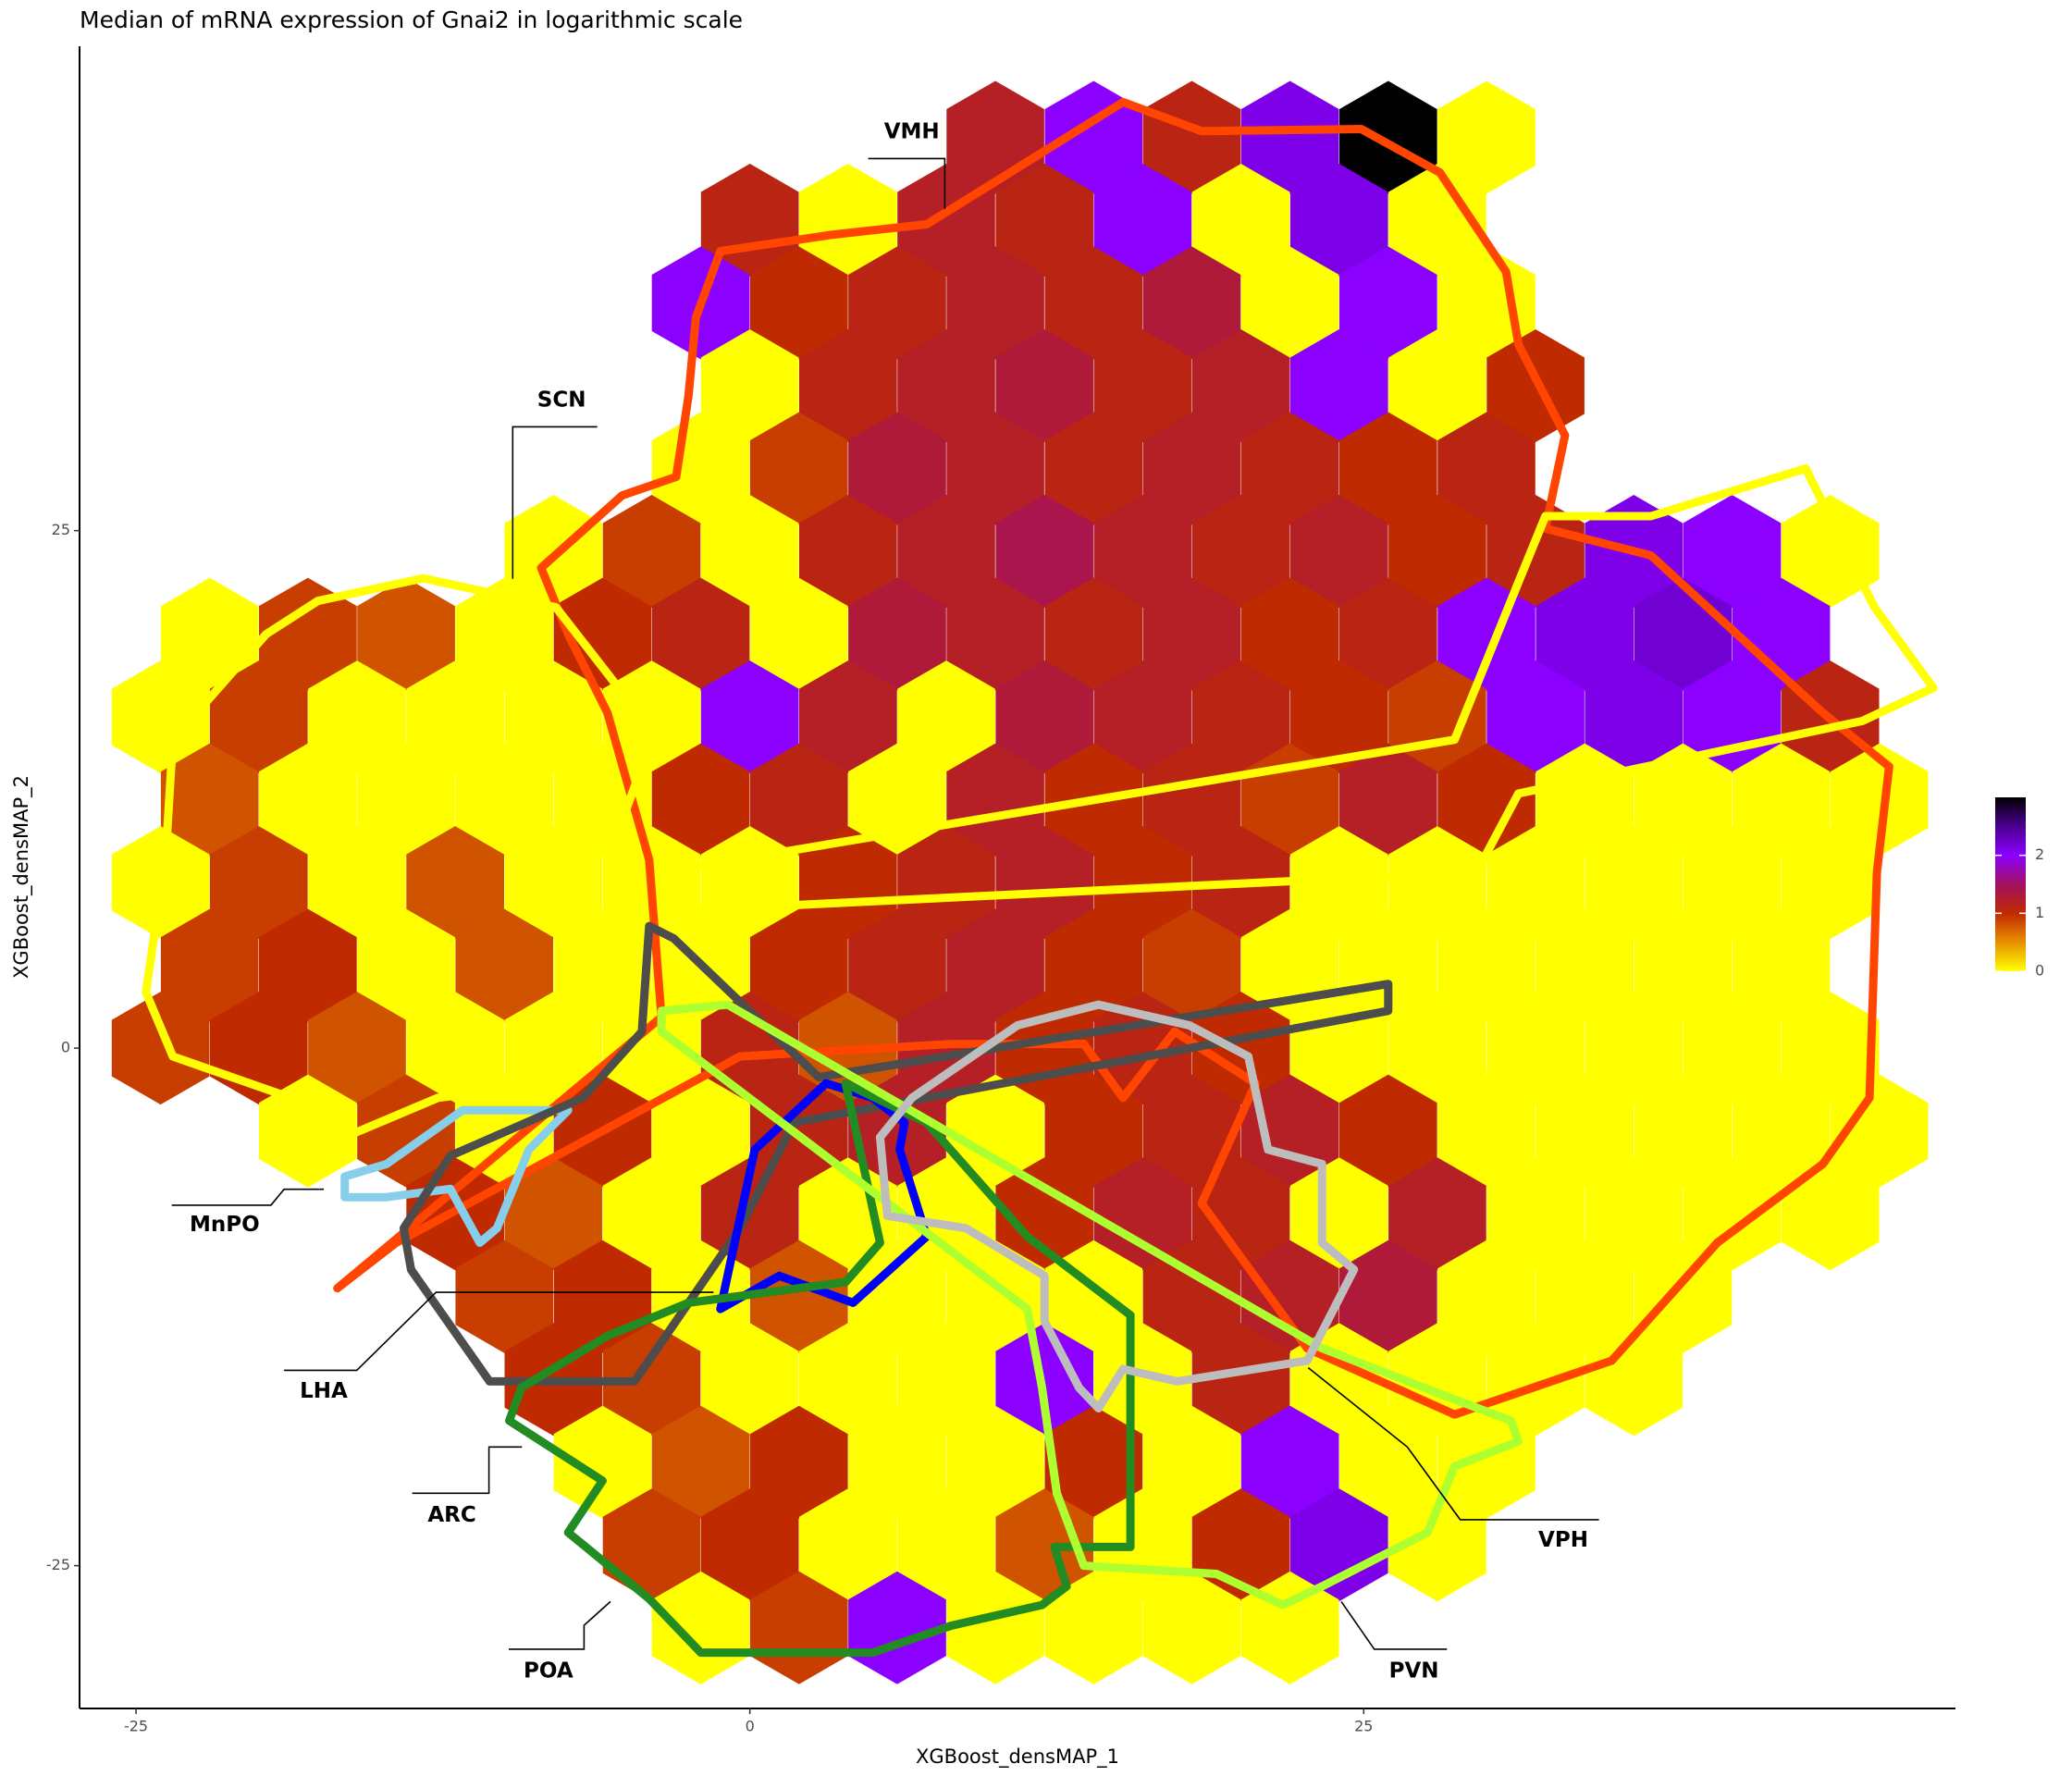 The width and height of the screenshot is (2072, 1776). I want to click on colorbar-tick-label: 1, so click(2040, 913).